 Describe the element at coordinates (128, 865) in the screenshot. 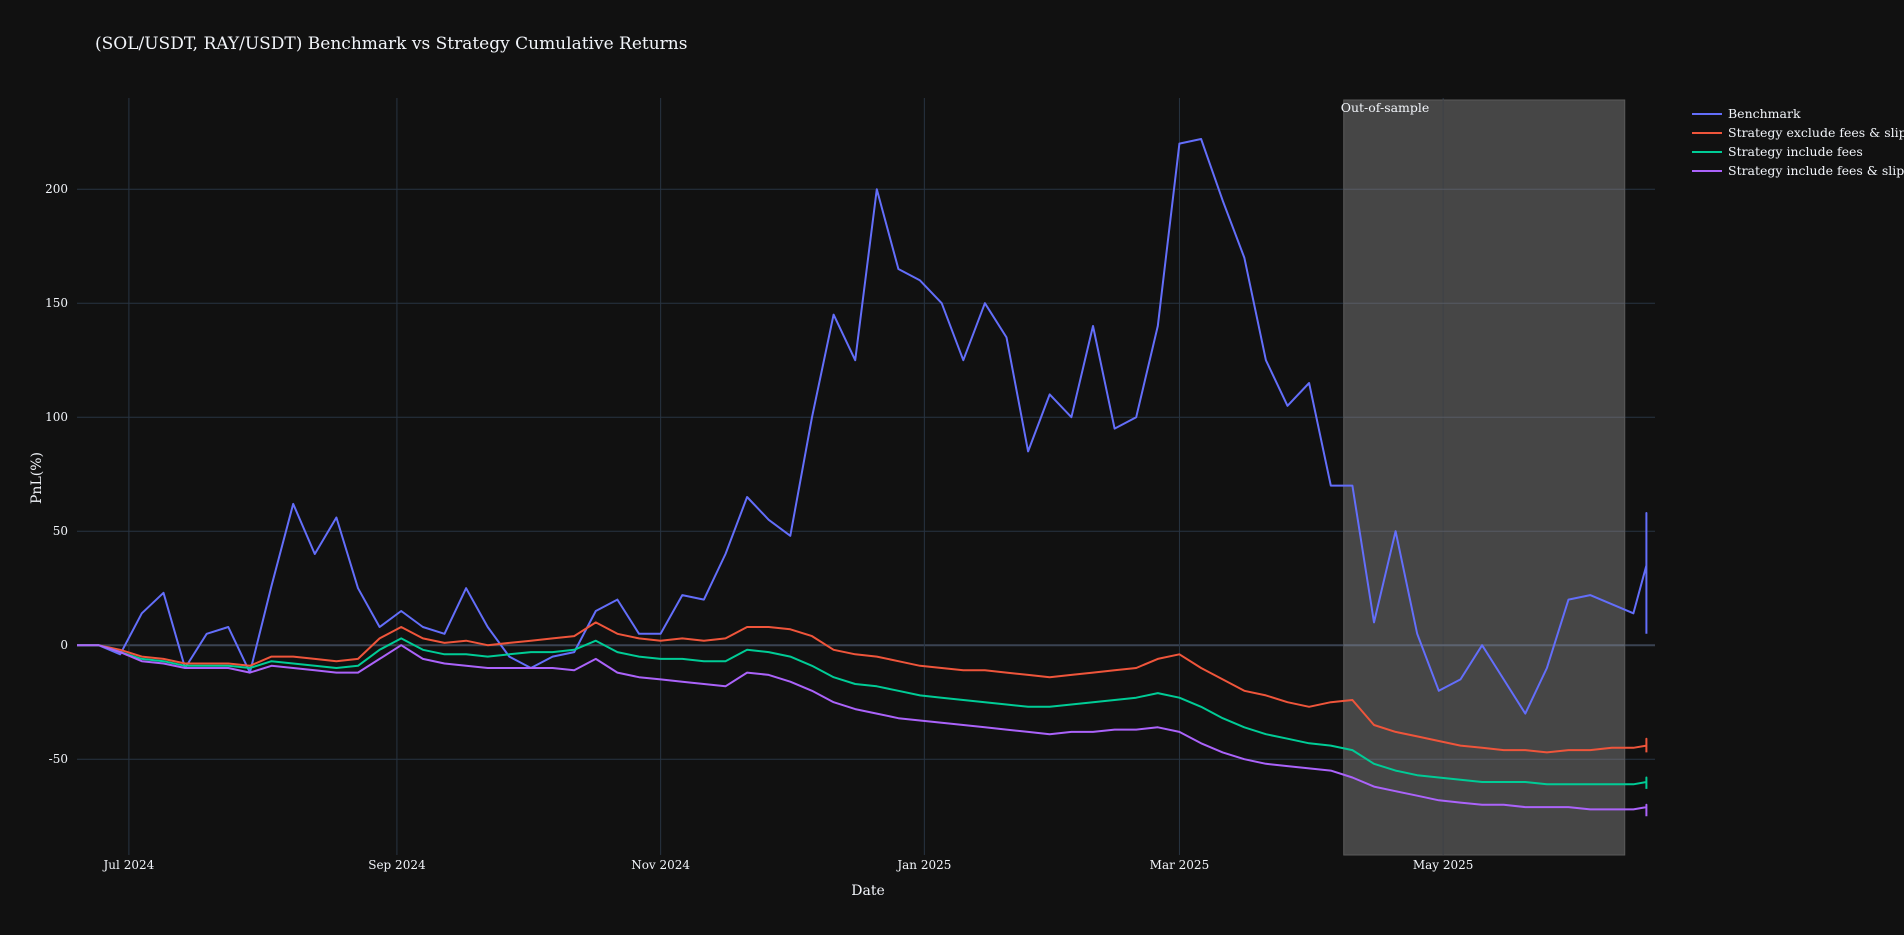

I see `x-tick-label: Jul 2024` at that location.